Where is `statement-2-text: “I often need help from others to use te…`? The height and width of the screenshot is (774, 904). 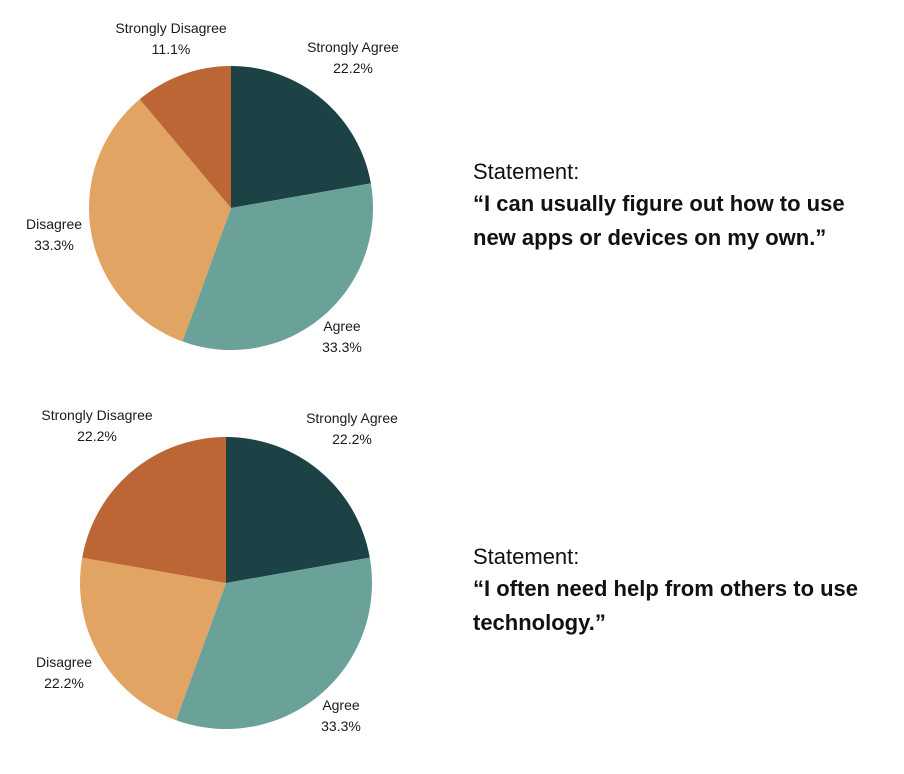 statement-2-text: “I often need help from others to use te… is located at coordinates (666, 605).